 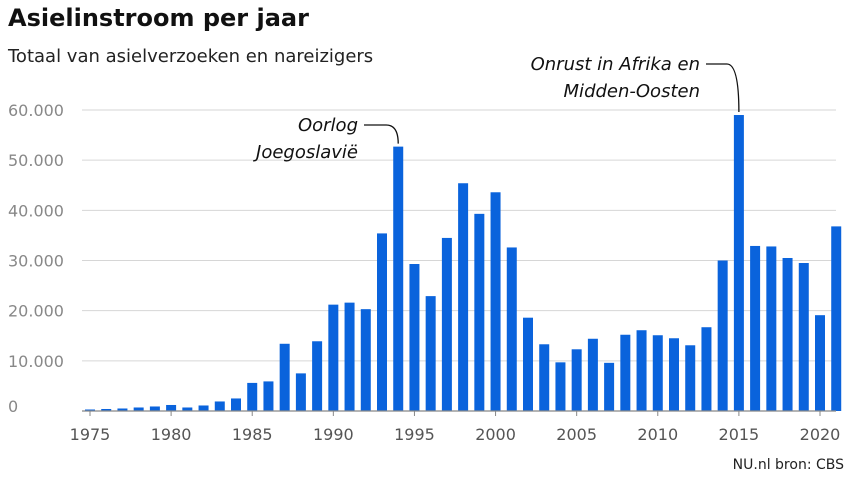 What do you see at coordinates (788, 465) in the screenshot?
I see `source-note: NU.nl bron: CBS` at bounding box center [788, 465].